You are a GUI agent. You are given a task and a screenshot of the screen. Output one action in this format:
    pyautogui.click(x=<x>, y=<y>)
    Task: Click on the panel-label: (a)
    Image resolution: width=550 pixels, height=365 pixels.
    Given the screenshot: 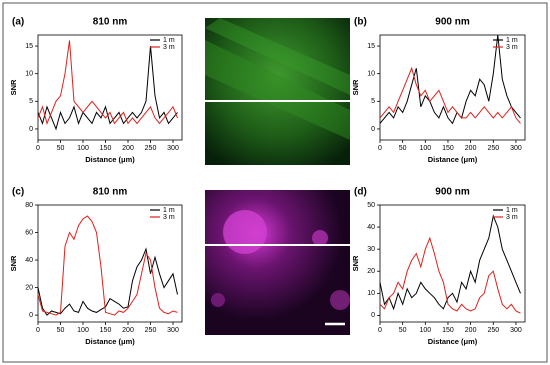 What is the action you would take?
    pyautogui.click(x=18, y=22)
    